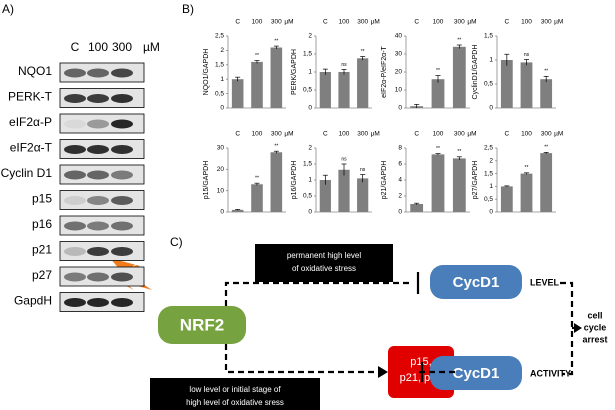 This screenshot has height=410, width=615. What do you see at coordinates (206, 72) in the screenshot?
I see `y-axis-title: NQO1/GAPDH` at bounding box center [206, 72].